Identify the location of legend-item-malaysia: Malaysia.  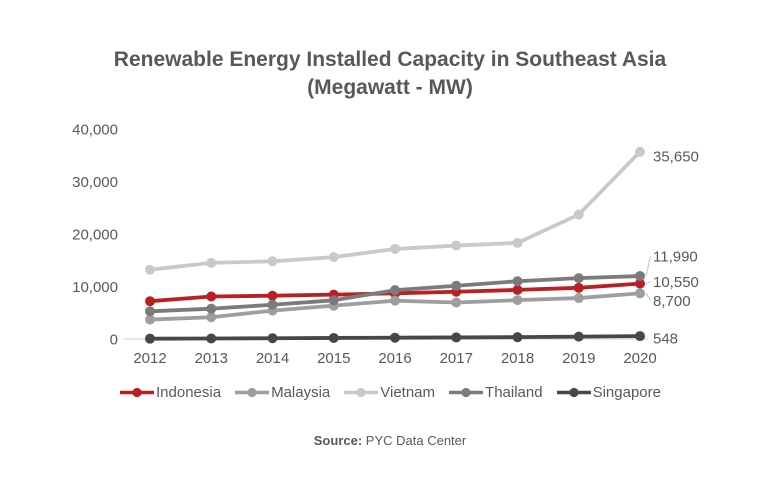
(282, 392).